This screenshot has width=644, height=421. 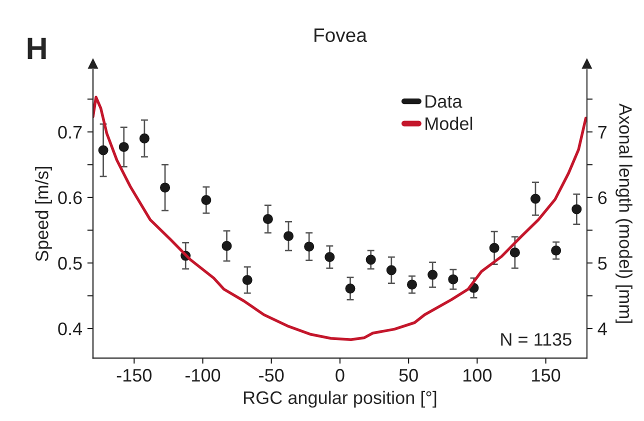 What do you see at coordinates (340, 35) in the screenshot?
I see `chart-title: Fovea` at bounding box center [340, 35].